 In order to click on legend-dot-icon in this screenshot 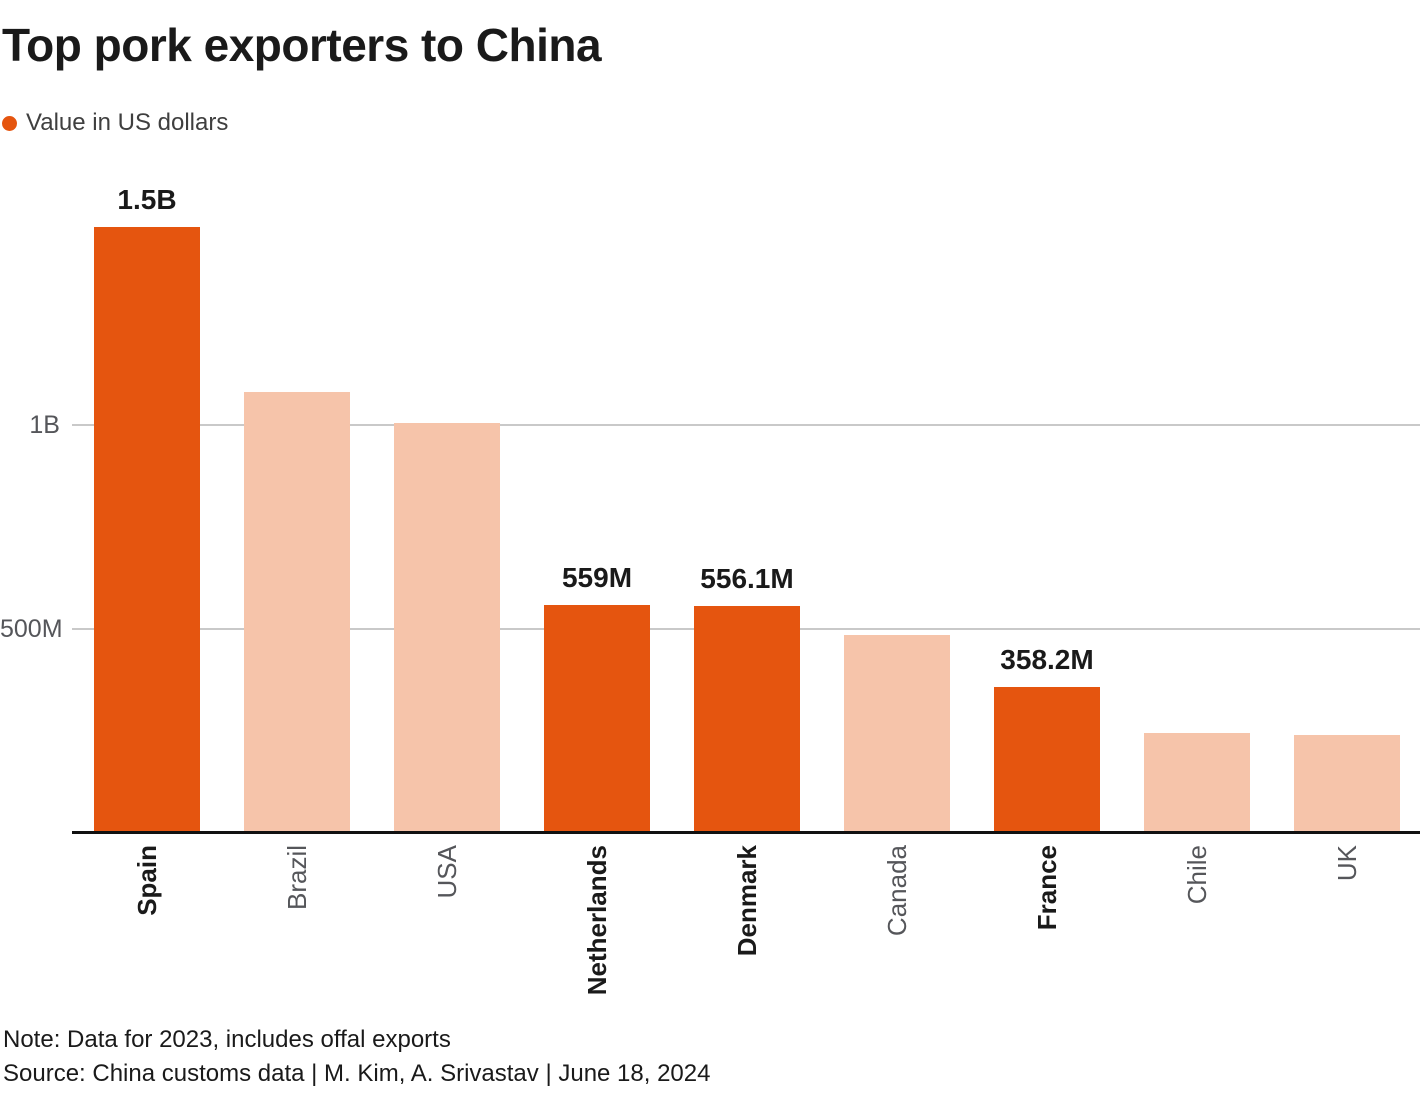, I will do `click(9, 123)`.